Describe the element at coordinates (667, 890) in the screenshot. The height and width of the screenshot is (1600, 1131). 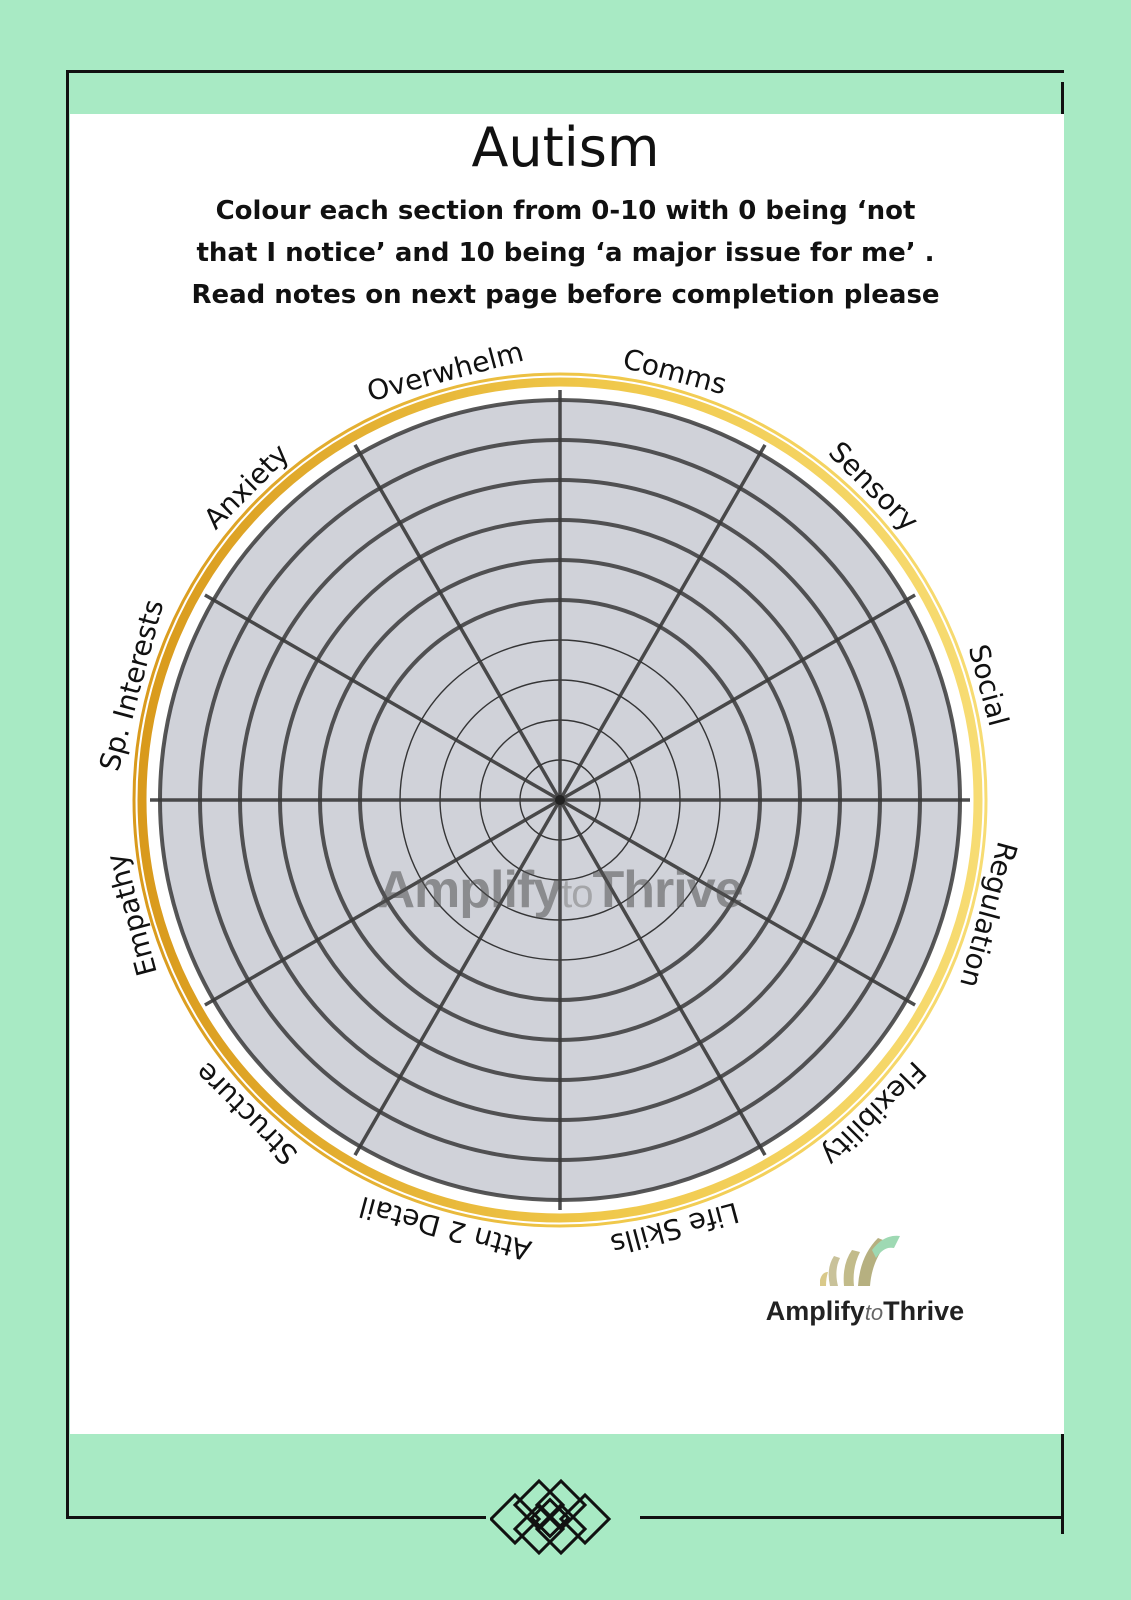
I see `watermark-thrive: Thrive` at that location.